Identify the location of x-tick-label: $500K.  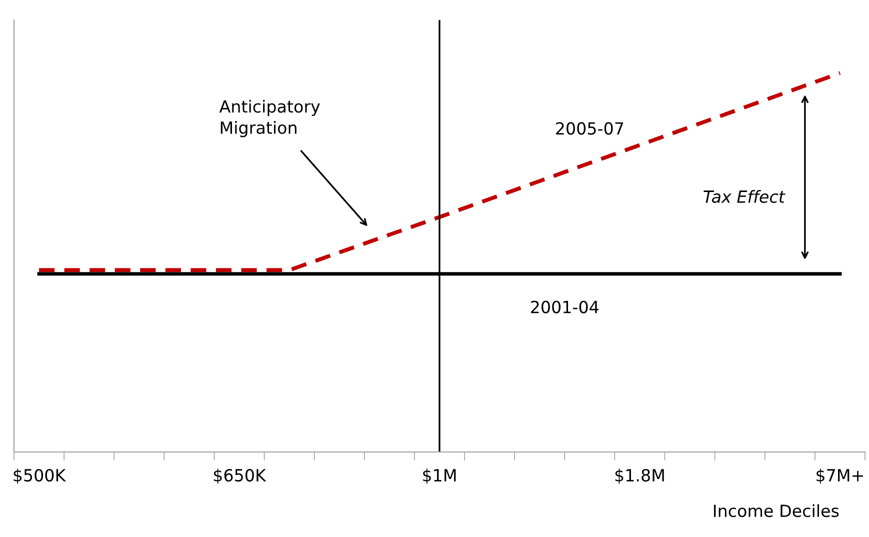
(40, 476).